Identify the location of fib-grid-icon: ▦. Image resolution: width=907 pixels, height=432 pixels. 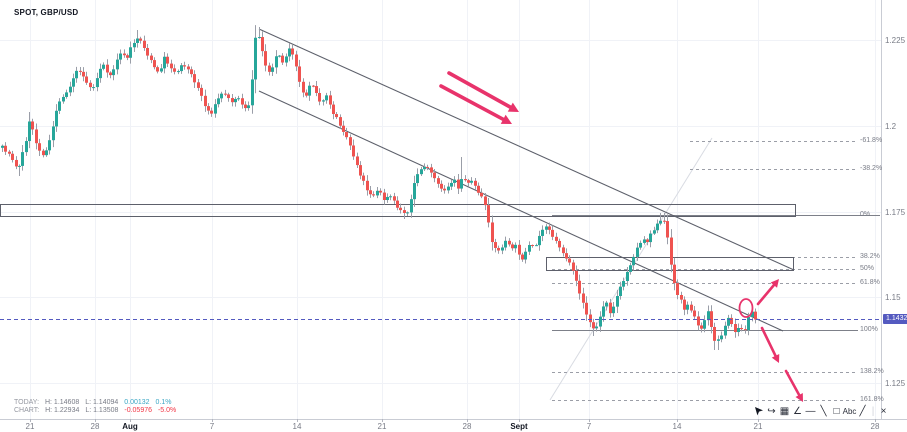
(784, 411).